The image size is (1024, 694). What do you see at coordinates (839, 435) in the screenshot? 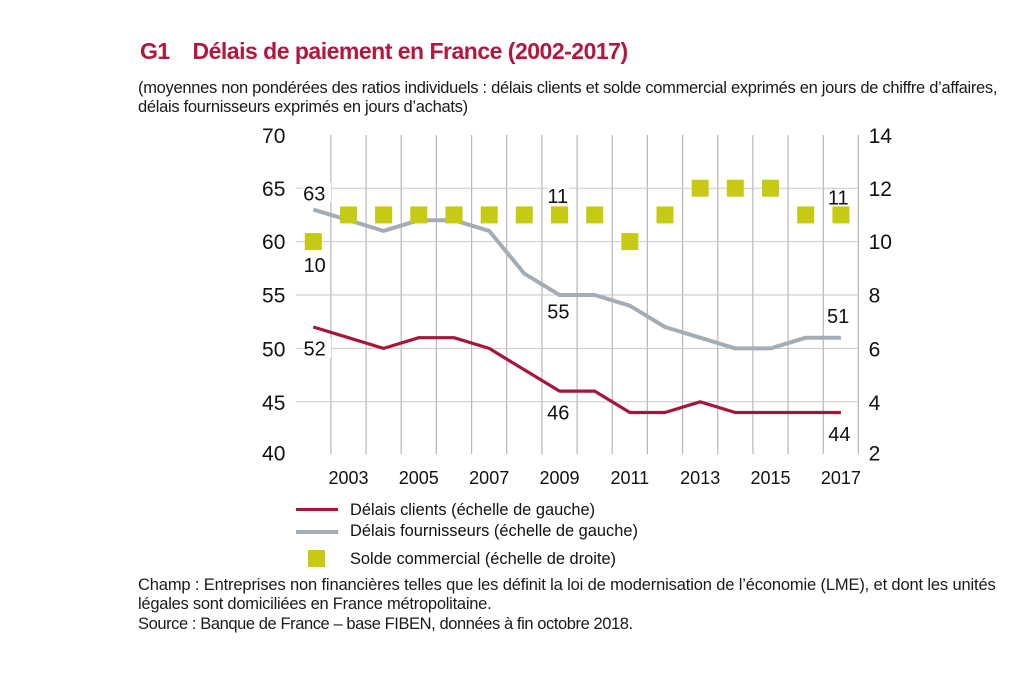
I see `svg-text: 44` at bounding box center [839, 435].